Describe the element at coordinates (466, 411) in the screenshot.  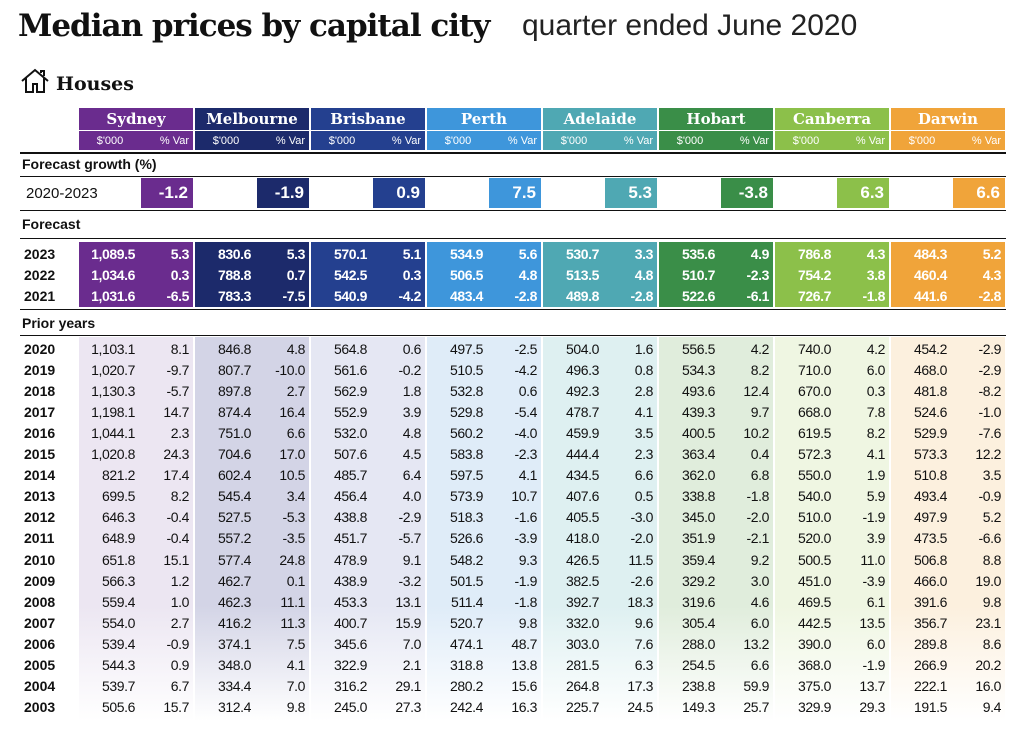
I see `price: 529.8` at that location.